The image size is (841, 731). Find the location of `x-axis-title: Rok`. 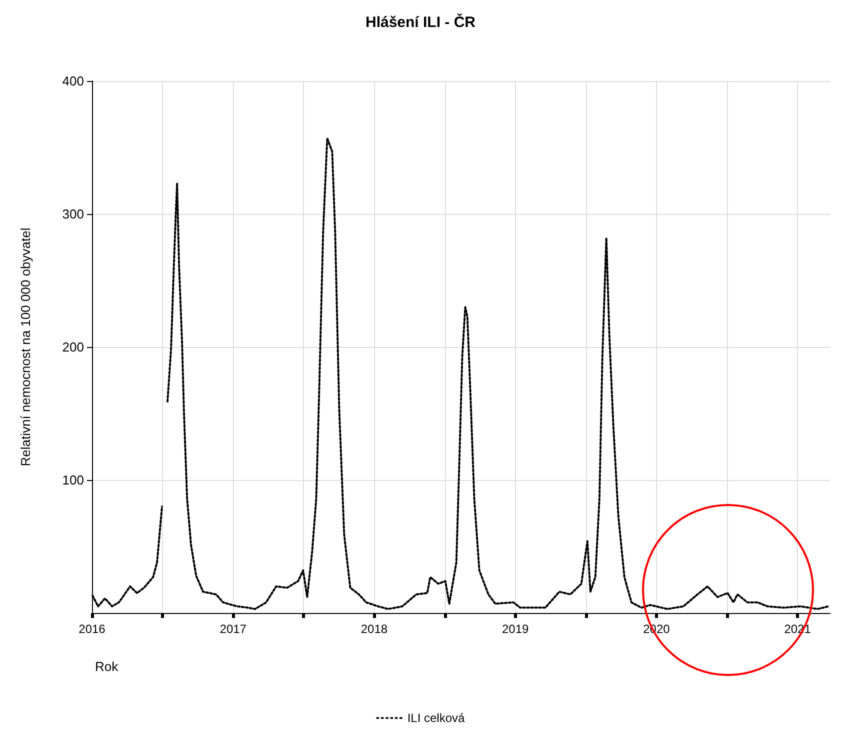

x-axis-title: Rok is located at coordinates (107, 666).